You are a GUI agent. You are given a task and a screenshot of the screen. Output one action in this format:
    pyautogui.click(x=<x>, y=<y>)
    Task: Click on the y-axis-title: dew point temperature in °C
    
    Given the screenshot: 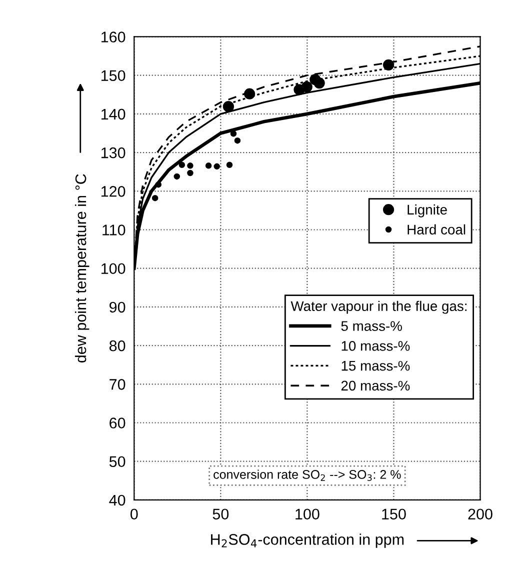 What is the action you would take?
    pyautogui.click(x=82, y=268)
    